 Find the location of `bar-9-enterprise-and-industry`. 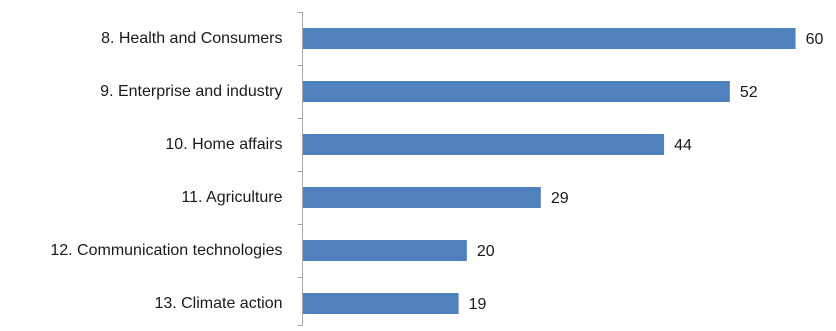

bar-9-enterprise-and-industry is located at coordinates (516, 91).